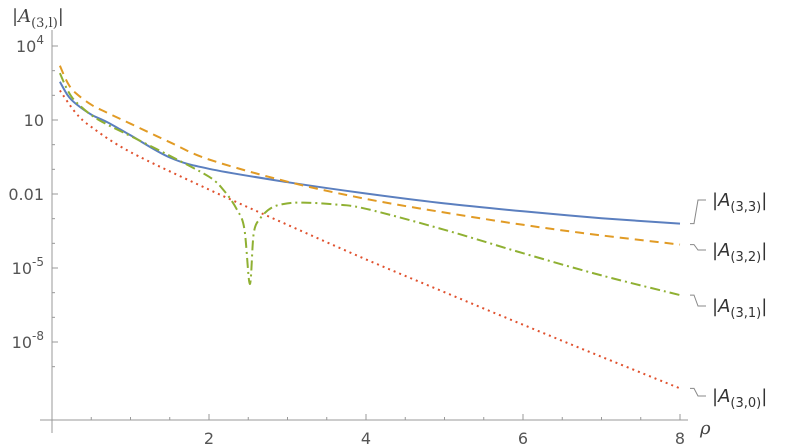  I want to click on y-axis-label: |A(3,l)|, so click(38, 18).